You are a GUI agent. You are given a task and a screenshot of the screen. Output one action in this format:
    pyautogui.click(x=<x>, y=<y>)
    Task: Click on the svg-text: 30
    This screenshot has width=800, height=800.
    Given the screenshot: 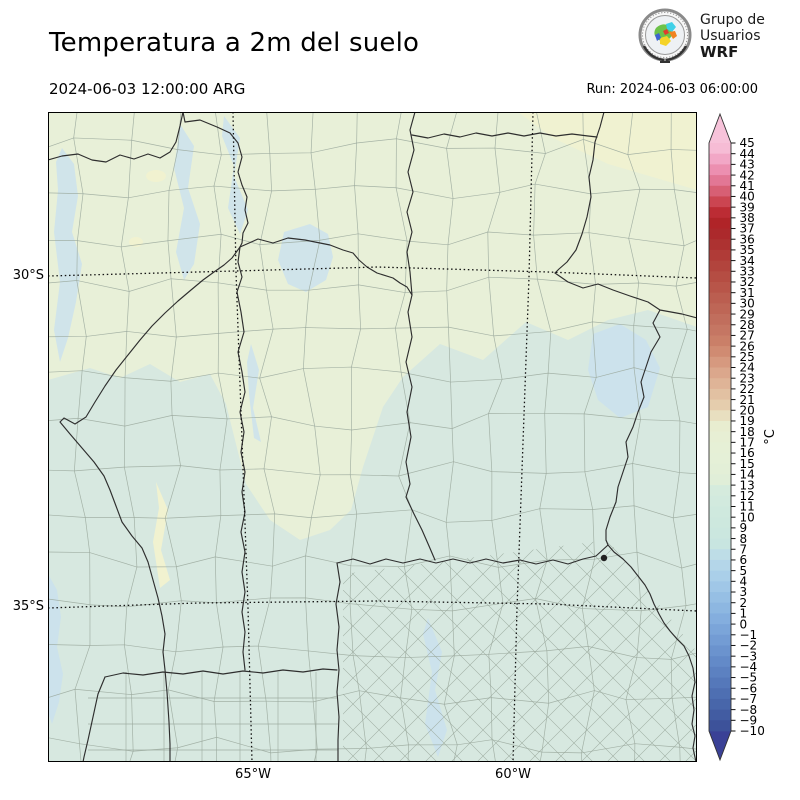 What is the action you would take?
    pyautogui.click(x=747, y=304)
    